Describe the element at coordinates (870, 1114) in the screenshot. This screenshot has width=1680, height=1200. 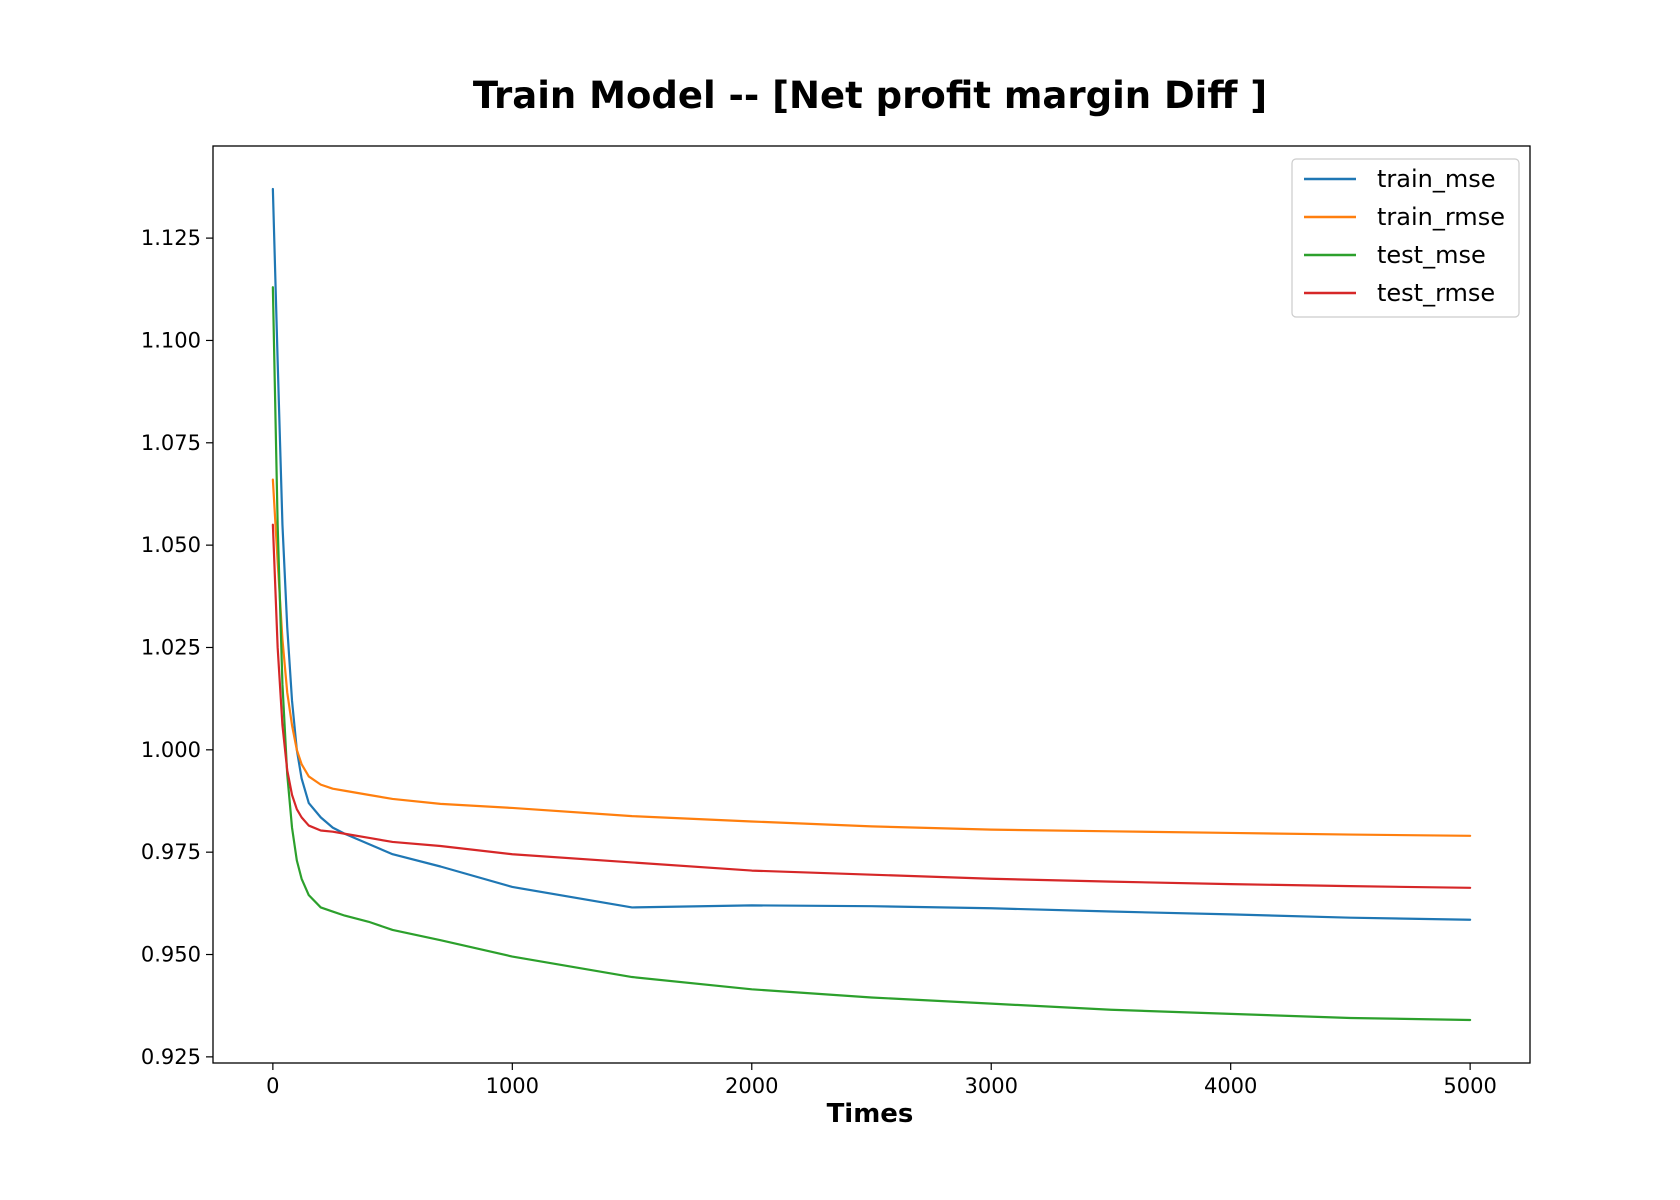
I see `x-axis-label: Times` at that location.